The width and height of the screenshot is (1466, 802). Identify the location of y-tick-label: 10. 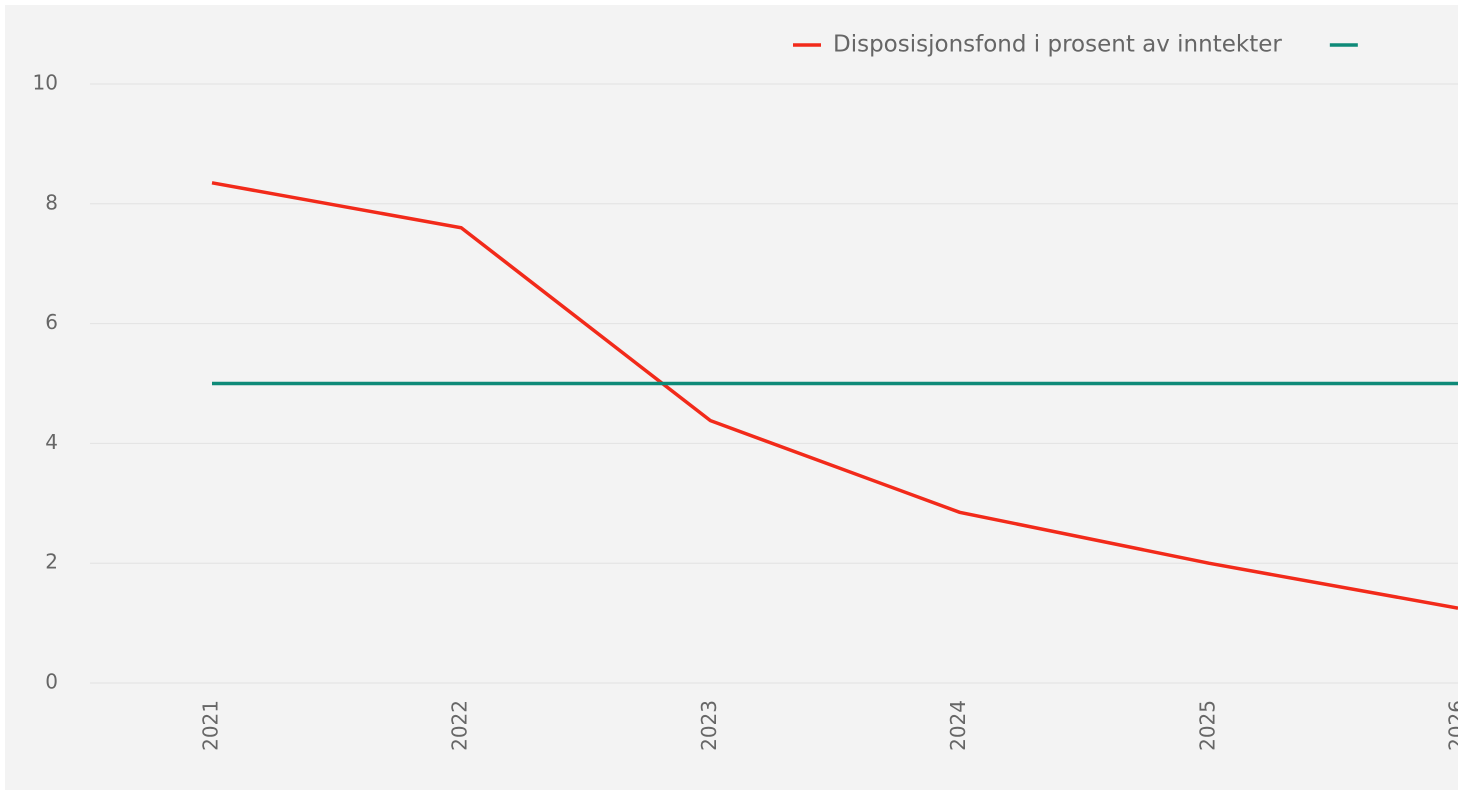
(45, 83).